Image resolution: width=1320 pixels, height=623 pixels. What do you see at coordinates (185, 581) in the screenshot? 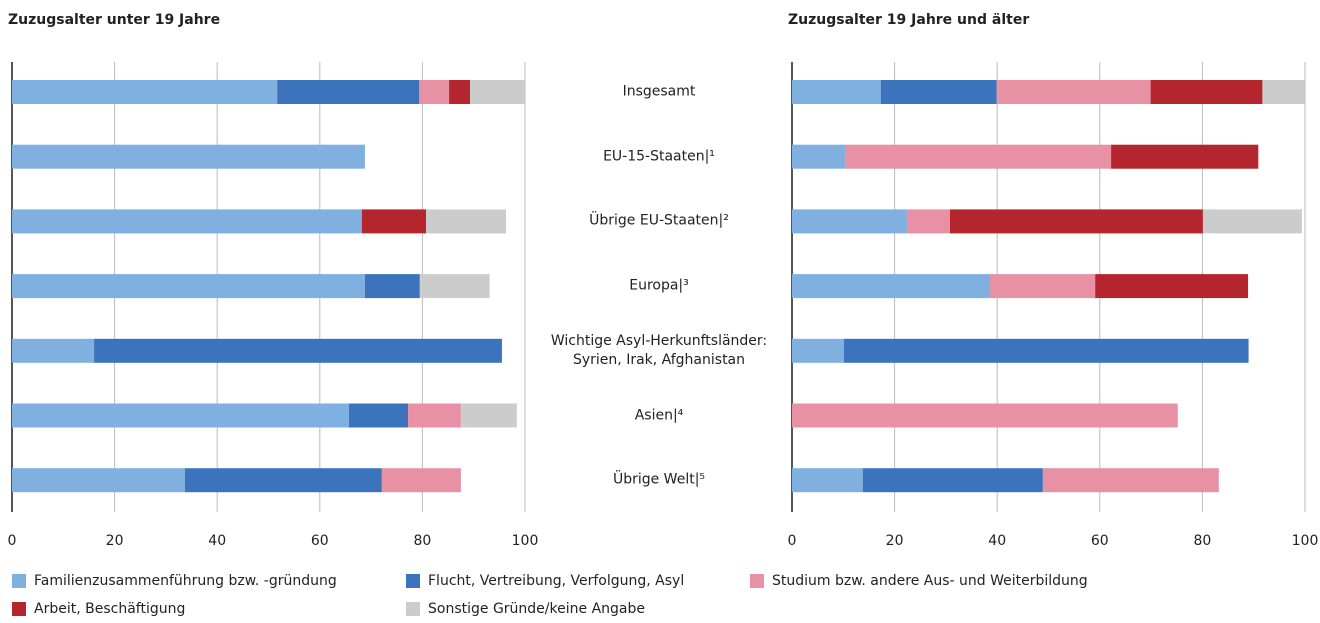
I see `legend-label: Familienzusammenführung bzw. -gründung` at bounding box center [185, 581].